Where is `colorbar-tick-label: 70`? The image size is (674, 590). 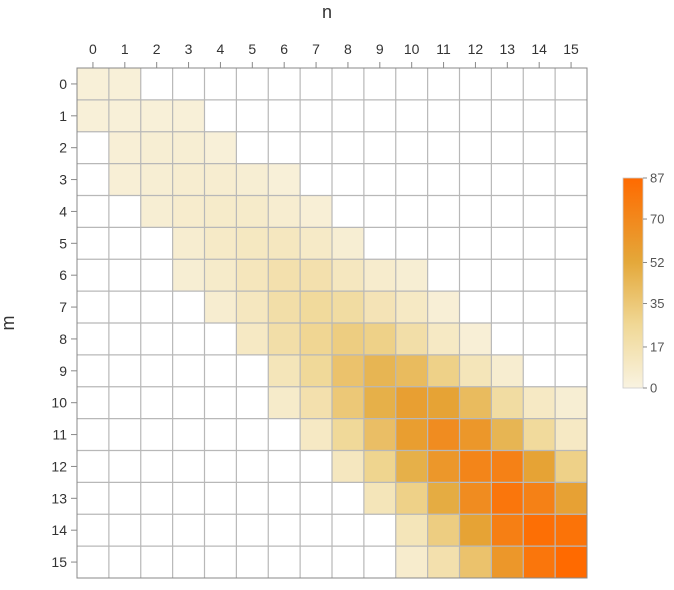 colorbar-tick-label: 70 is located at coordinates (657, 219).